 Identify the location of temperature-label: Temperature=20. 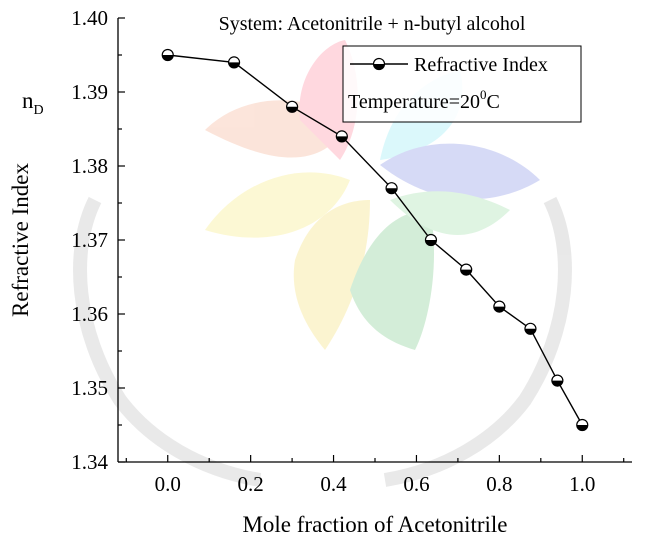
(414, 102).